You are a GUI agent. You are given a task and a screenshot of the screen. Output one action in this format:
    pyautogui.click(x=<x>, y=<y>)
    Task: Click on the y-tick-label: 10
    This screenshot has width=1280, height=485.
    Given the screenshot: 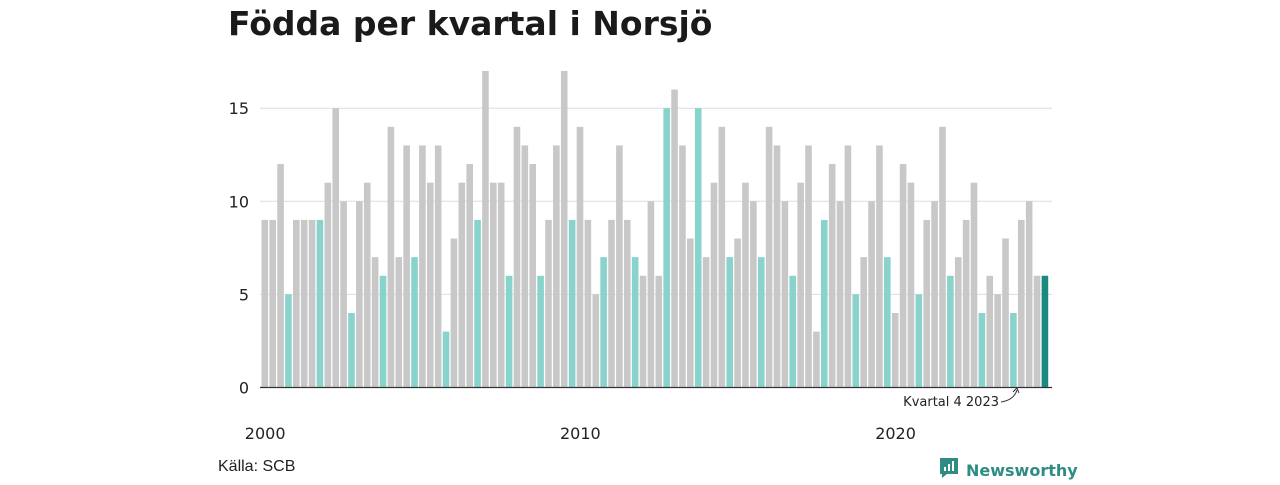 What is the action you would take?
    pyautogui.click(x=239, y=201)
    